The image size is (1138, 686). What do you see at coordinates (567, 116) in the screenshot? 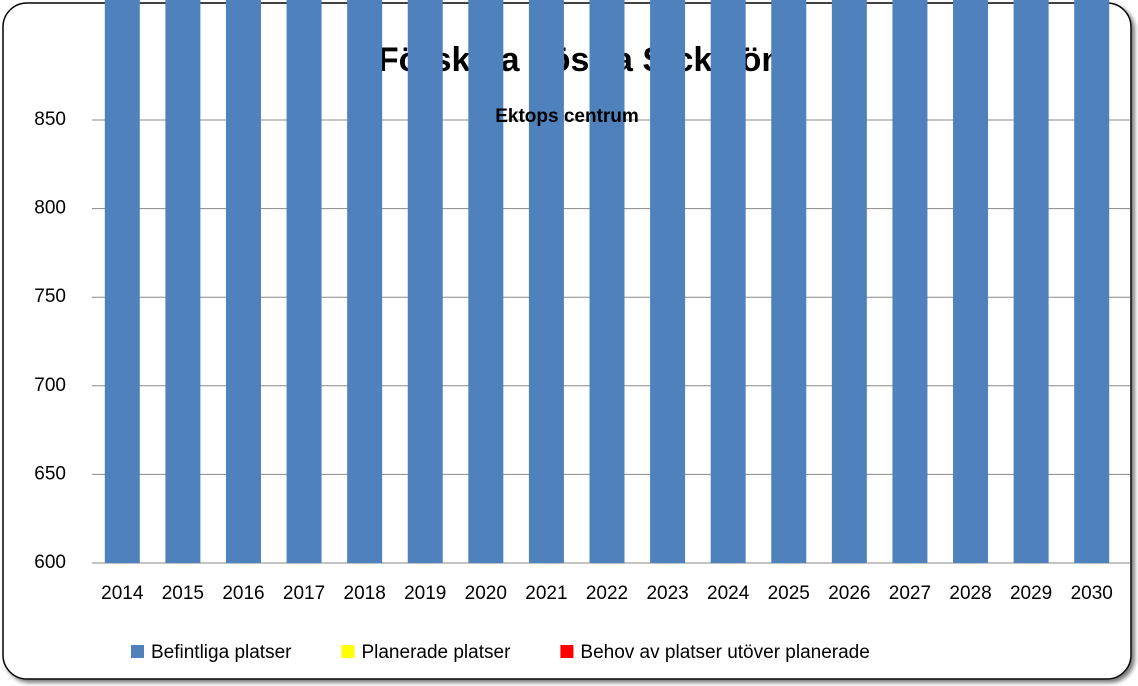
I see `chart-subtitle: Ektops centrum` at bounding box center [567, 116].